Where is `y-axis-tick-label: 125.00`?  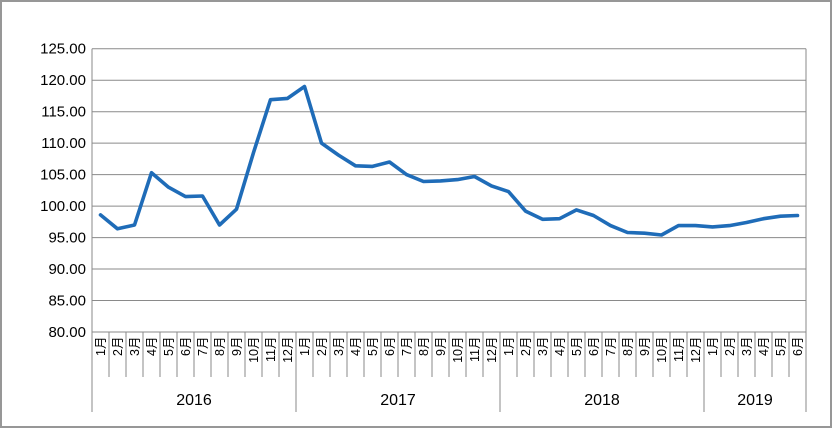 y-axis-tick-label: 125.00 is located at coordinates (63, 49).